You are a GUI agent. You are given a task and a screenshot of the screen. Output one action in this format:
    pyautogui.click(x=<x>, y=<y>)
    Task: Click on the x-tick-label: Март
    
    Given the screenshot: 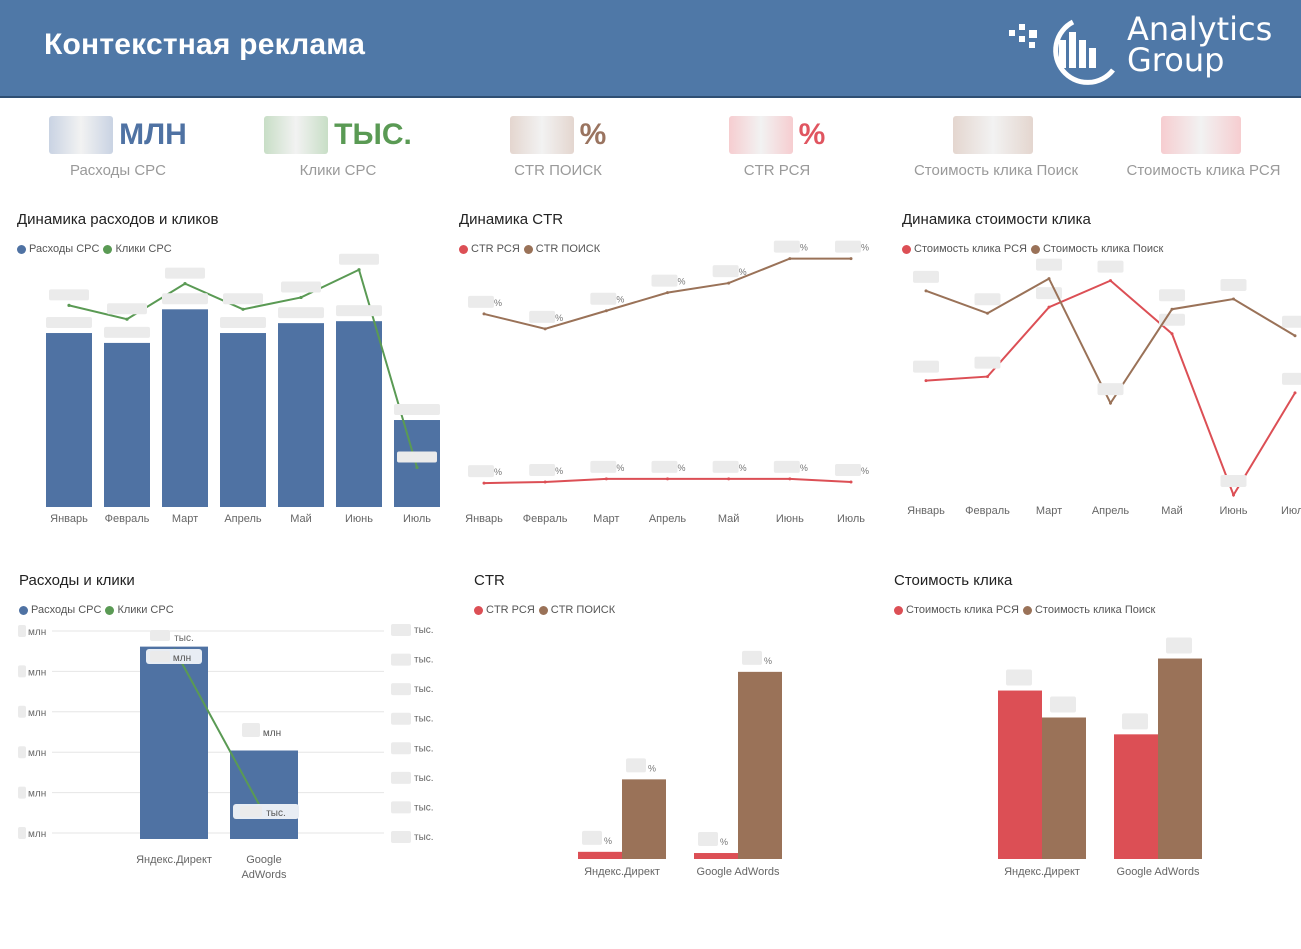 What is the action you would take?
    pyautogui.click(x=606, y=519)
    